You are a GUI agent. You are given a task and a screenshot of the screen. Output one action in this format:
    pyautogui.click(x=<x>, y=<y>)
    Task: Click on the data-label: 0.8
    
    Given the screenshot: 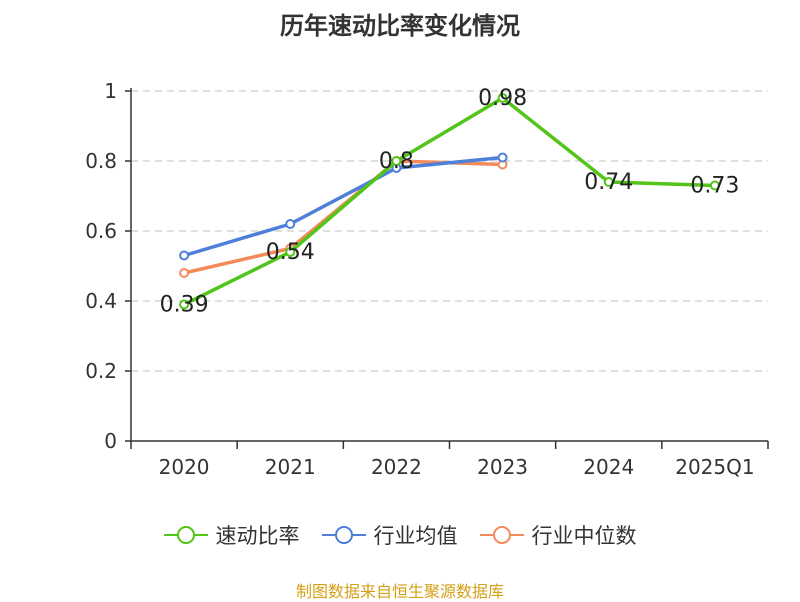 What is the action you would take?
    pyautogui.click(x=396, y=161)
    